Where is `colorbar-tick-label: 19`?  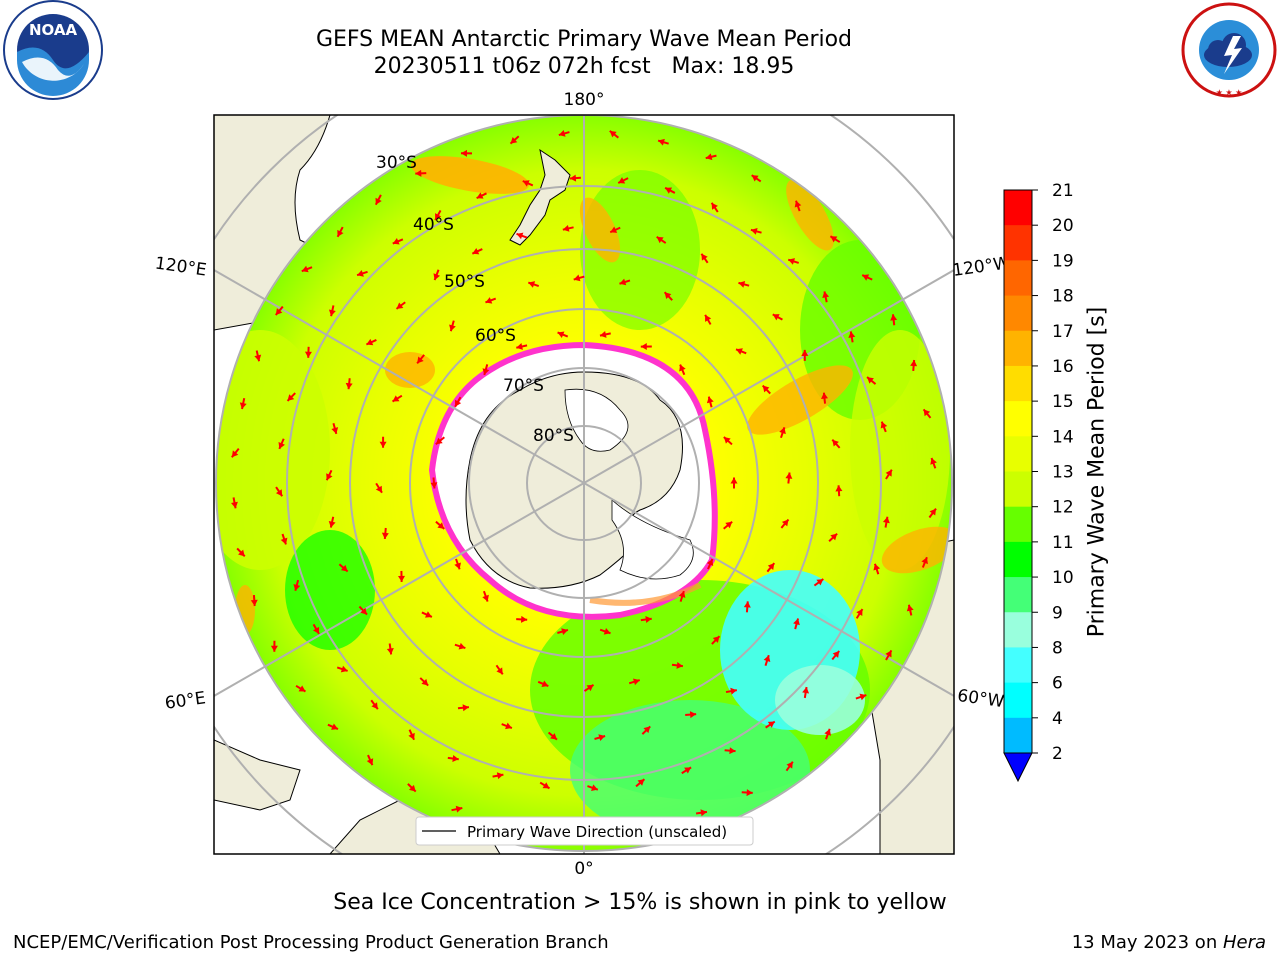 colorbar-tick-label: 19 is located at coordinates (1063, 261).